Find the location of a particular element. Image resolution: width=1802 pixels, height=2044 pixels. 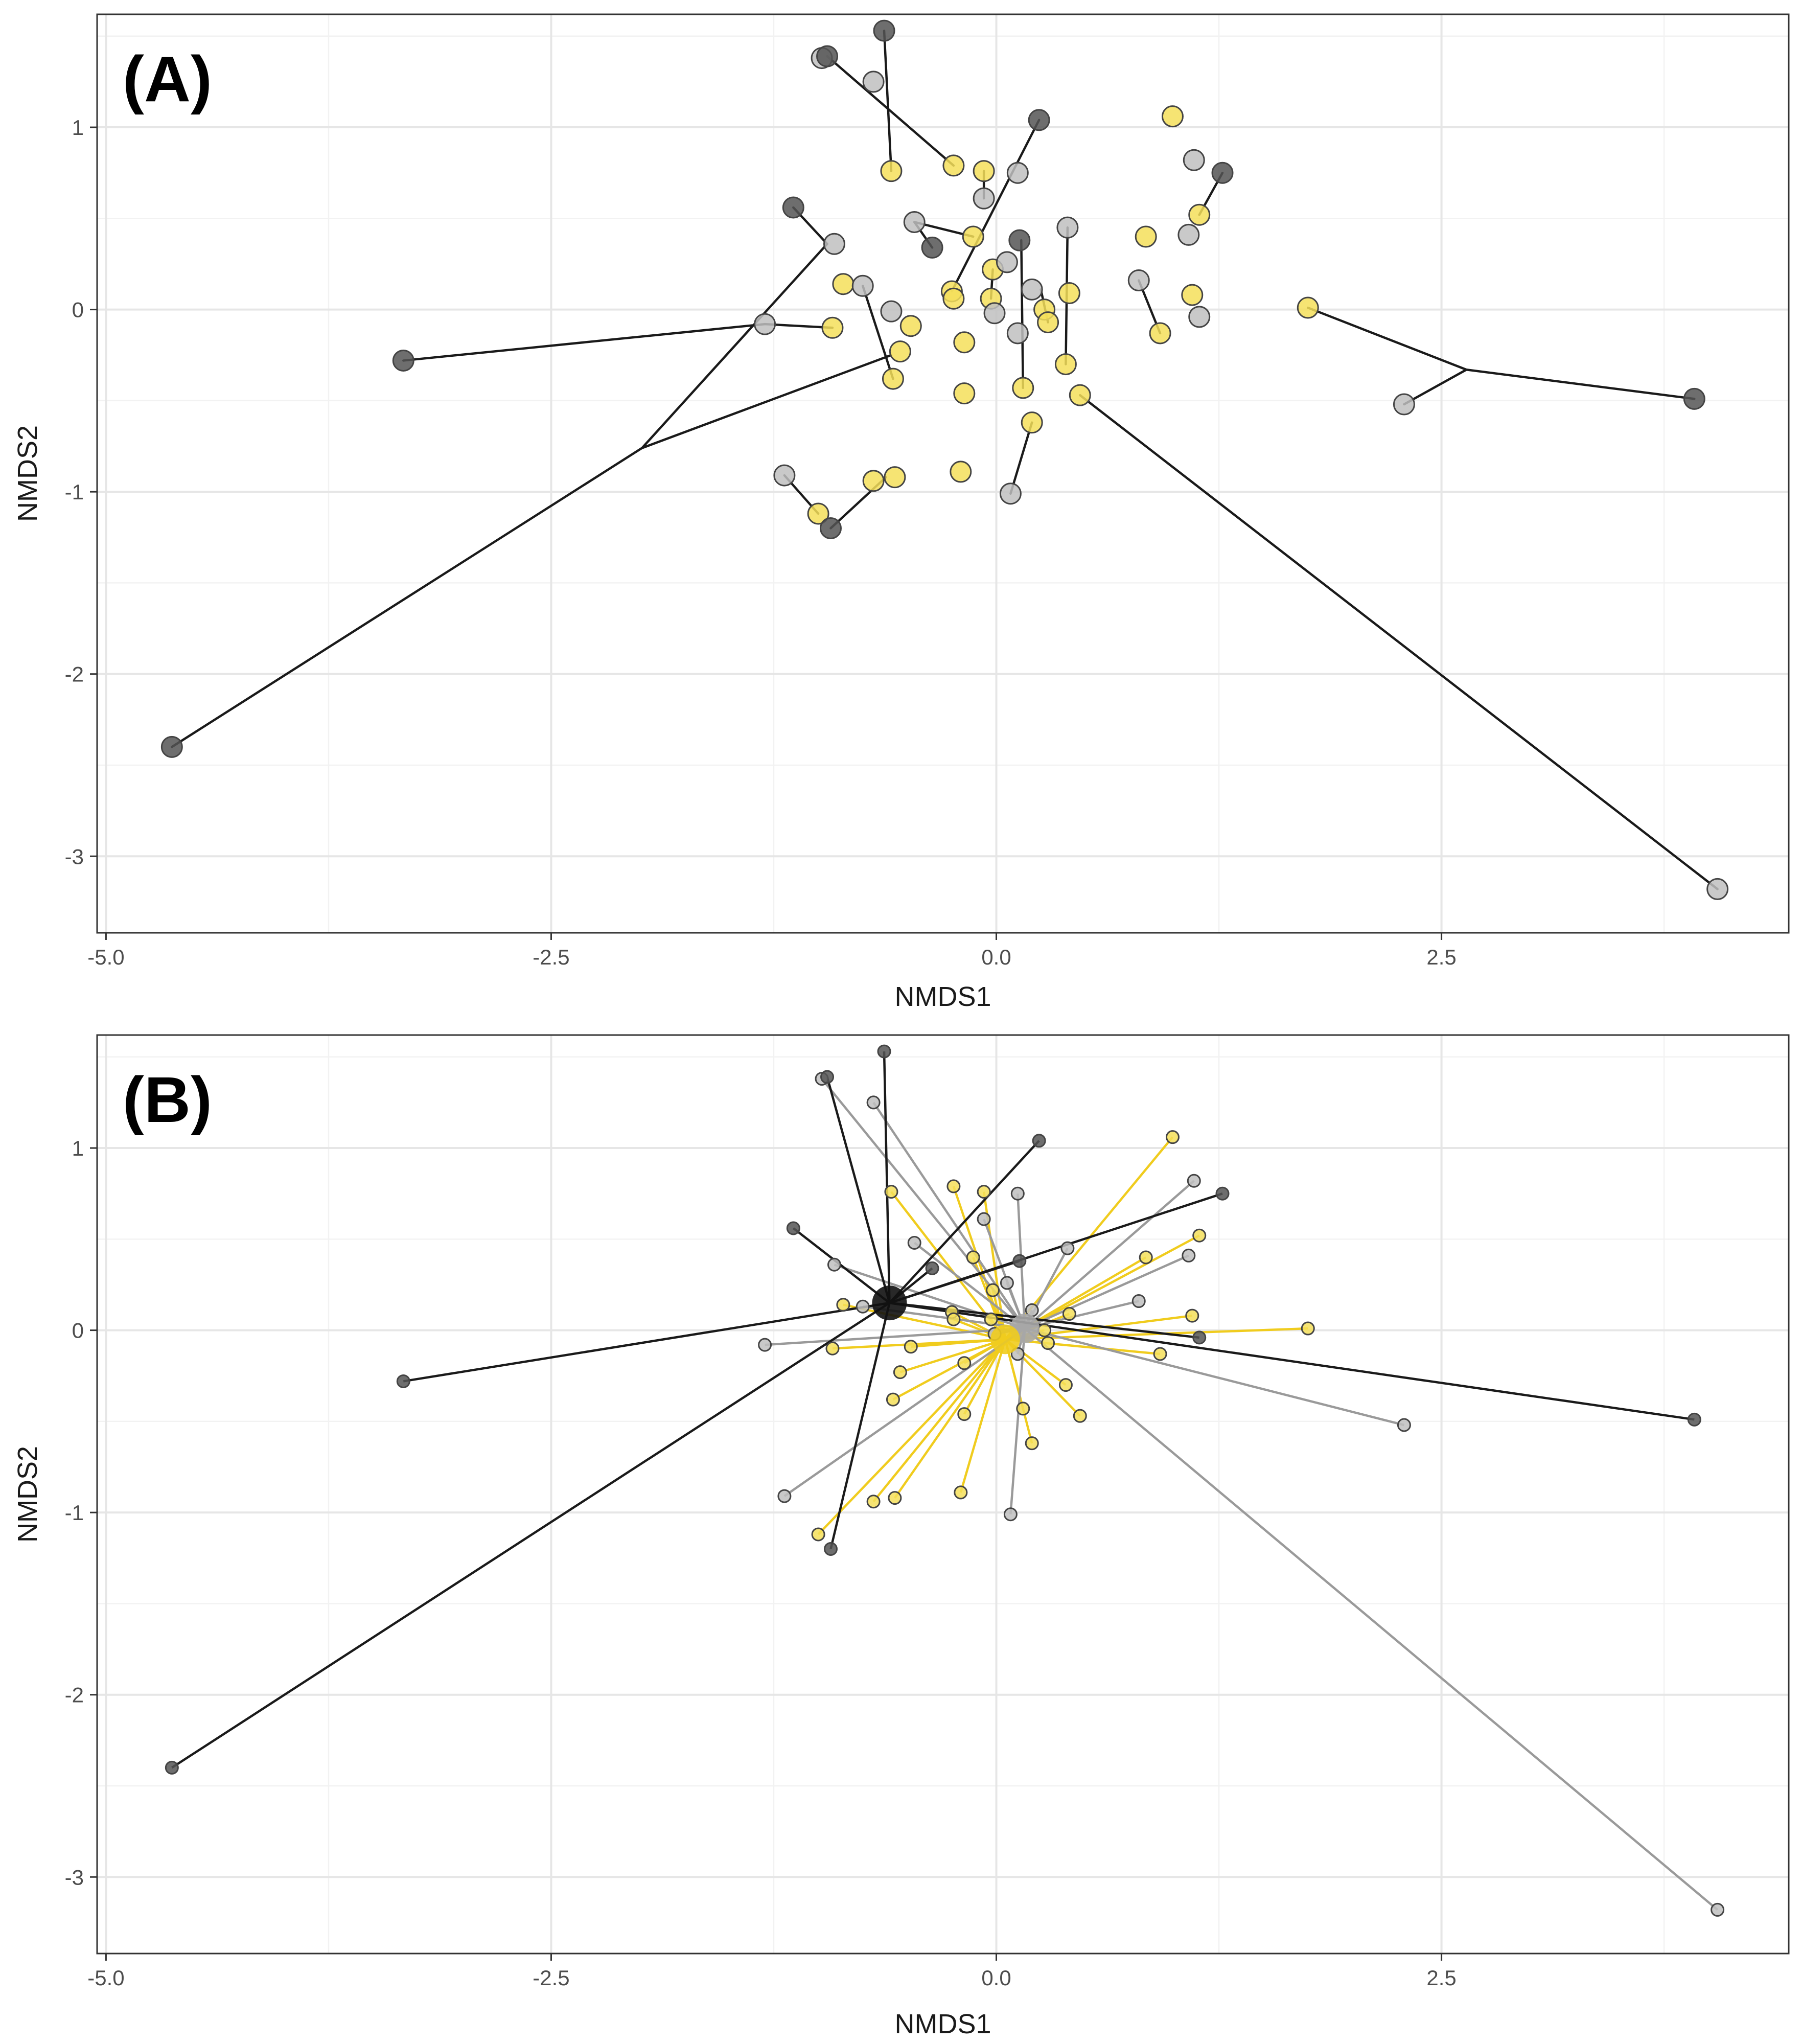

panel-label: (A) is located at coordinates (167, 79).